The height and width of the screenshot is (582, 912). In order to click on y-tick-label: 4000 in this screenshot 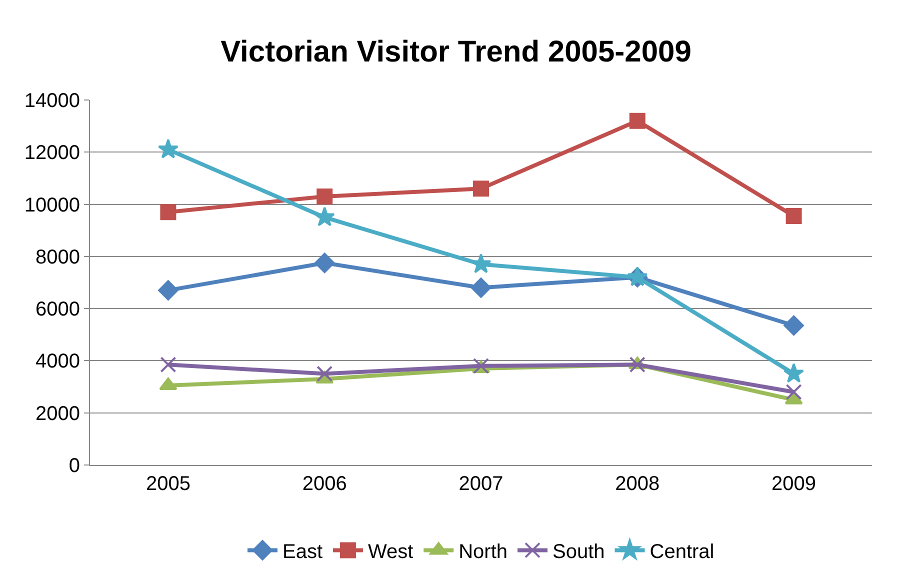, I will do `click(58, 361)`.